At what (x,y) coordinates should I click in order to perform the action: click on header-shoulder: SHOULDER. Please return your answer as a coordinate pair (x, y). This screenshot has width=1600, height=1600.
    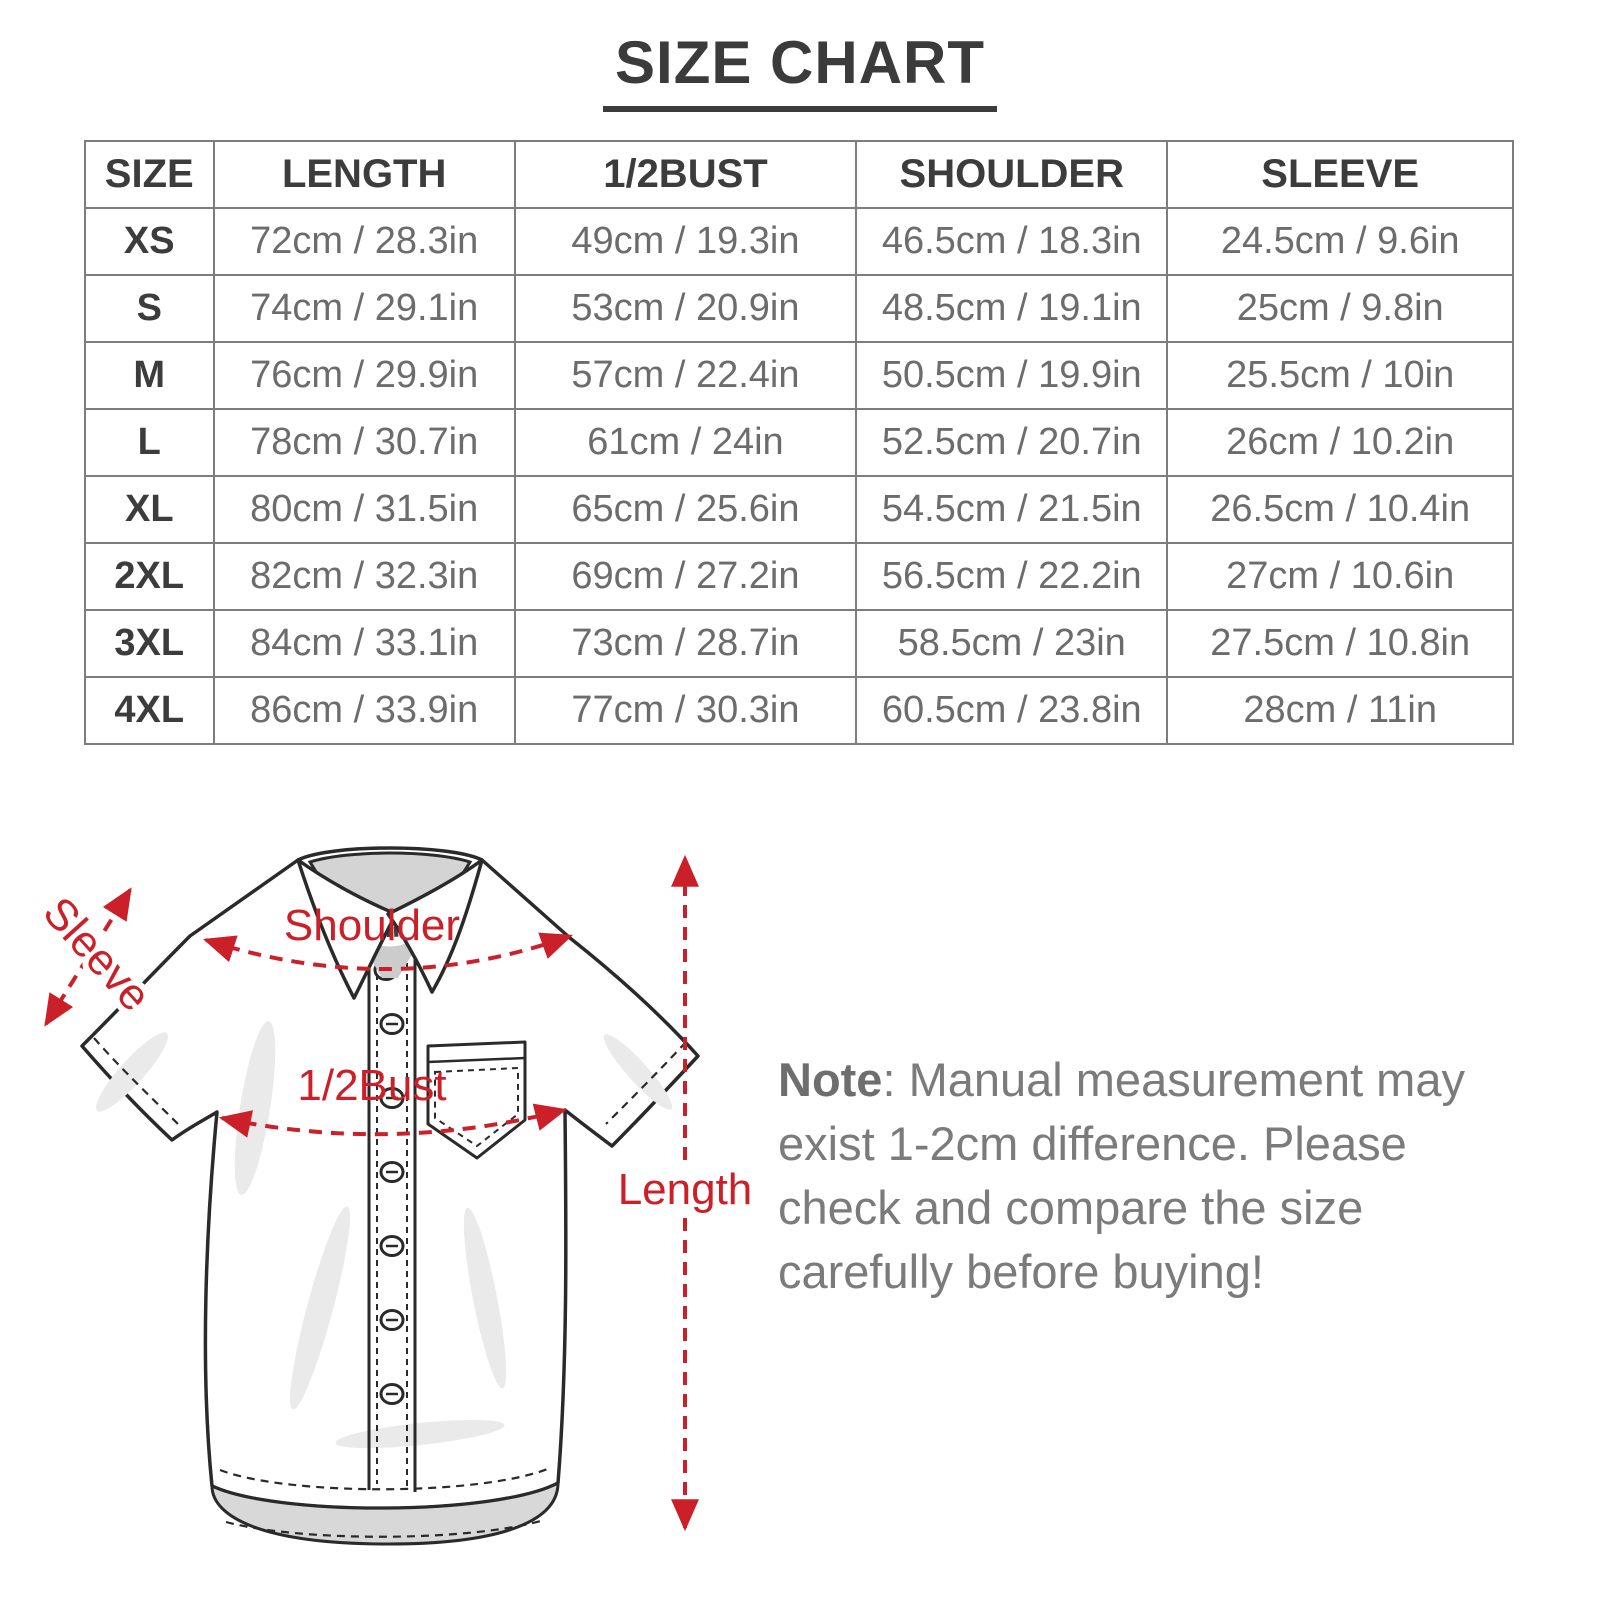
    Looking at the image, I should click on (1012, 174).